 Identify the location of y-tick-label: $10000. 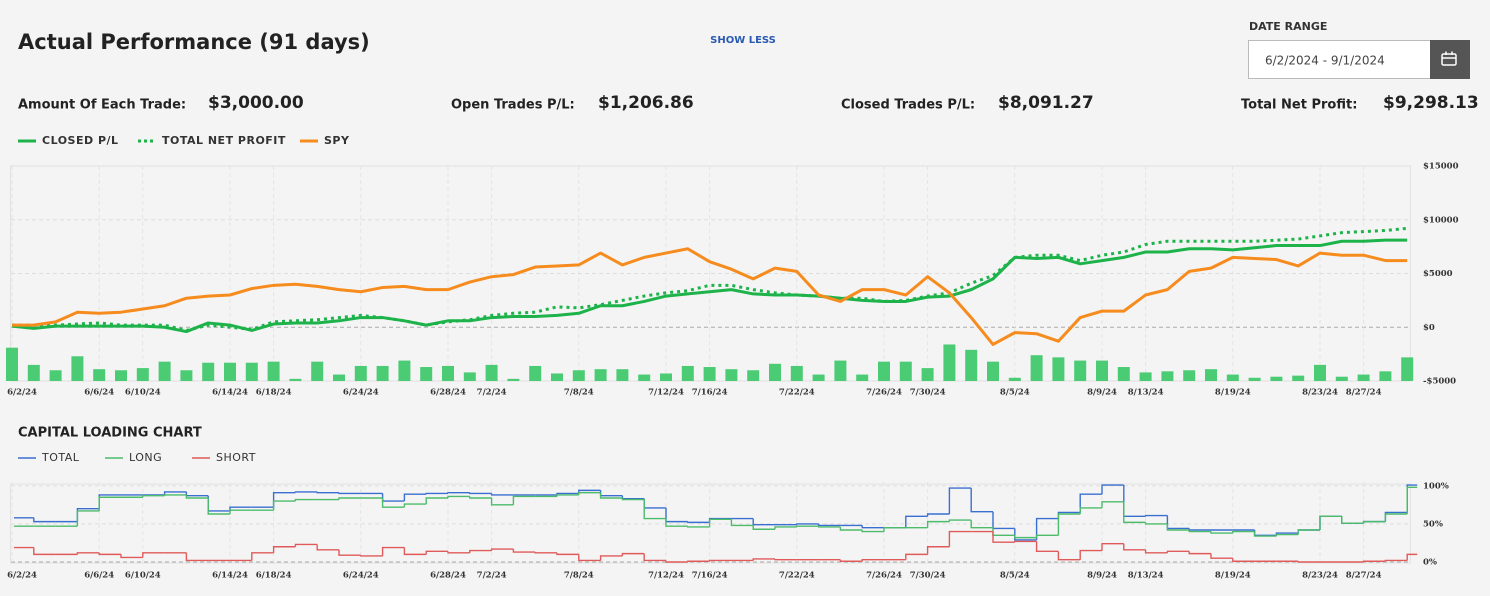
(1441, 220).